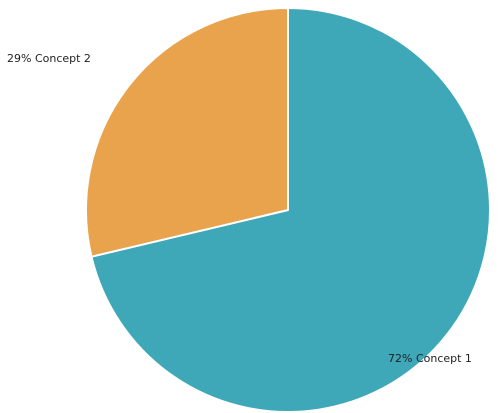  Describe the element at coordinates (430, 358) in the screenshot. I see `slice-label-concept-1: 72% Concept 1` at that location.